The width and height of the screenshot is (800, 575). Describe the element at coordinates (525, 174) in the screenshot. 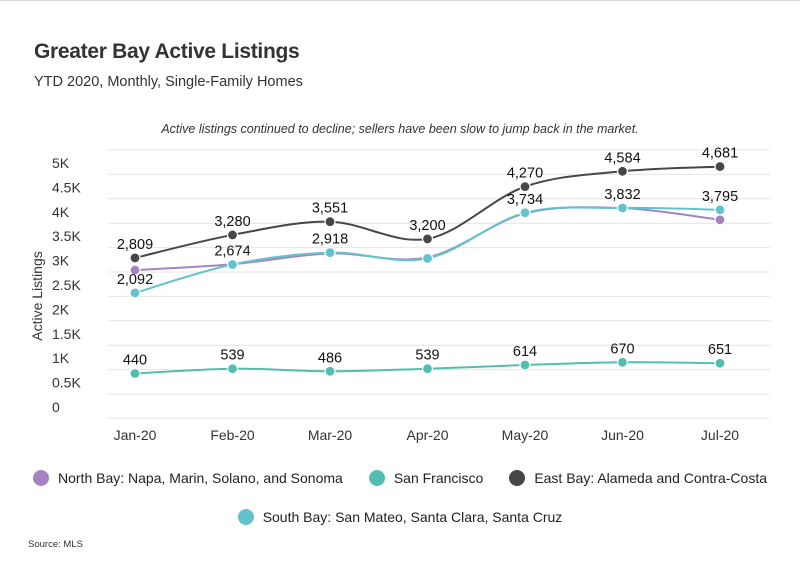

I see `data-label: 4,270` at that location.